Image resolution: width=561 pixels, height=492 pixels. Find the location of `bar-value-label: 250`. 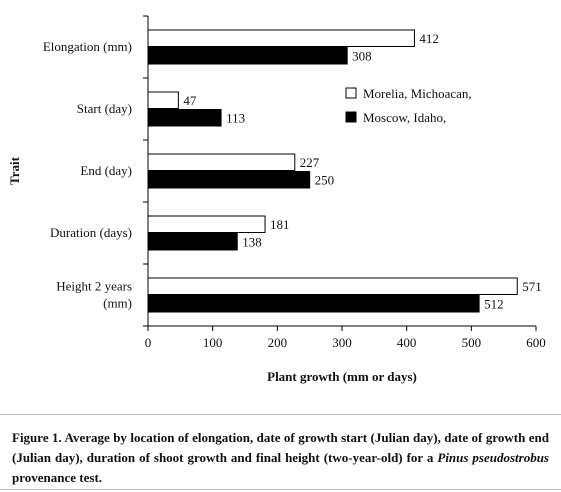

bar-value-label: 250 is located at coordinates (325, 179).